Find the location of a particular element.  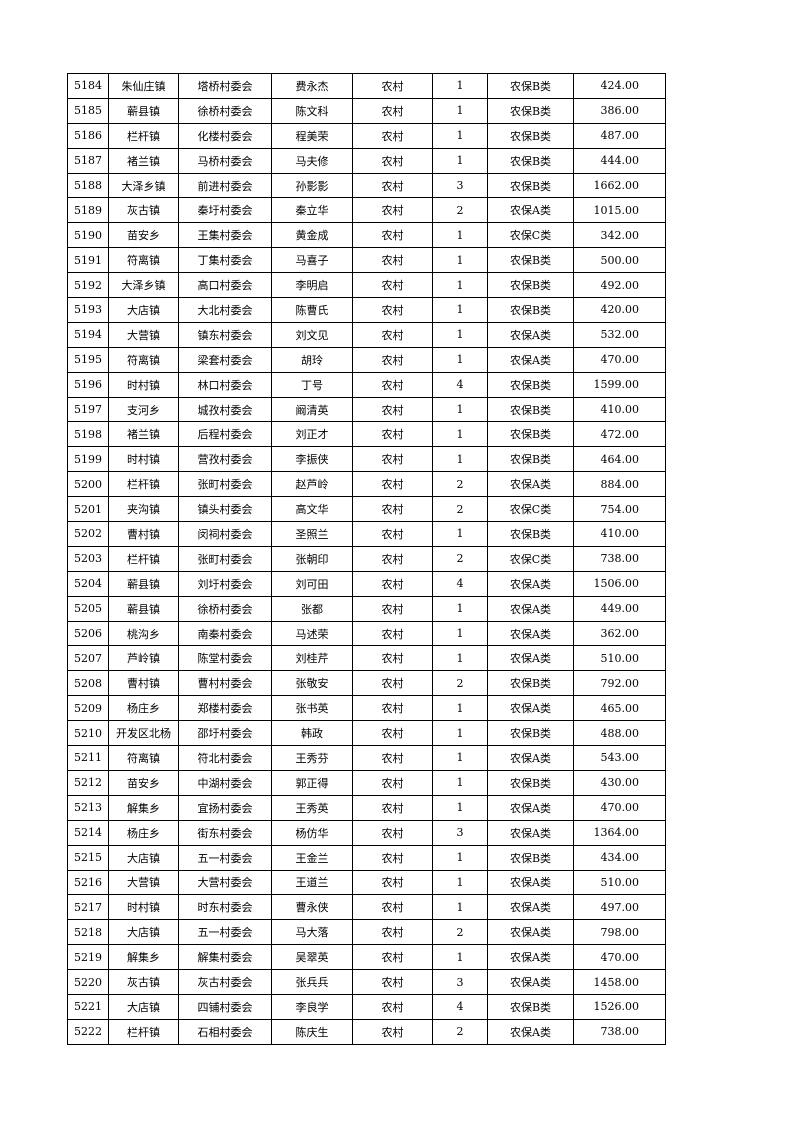

table-row: 5217 时村镇 时东村委会 曹永侠 农村 1 农保A类 497.00 is located at coordinates (366, 907).